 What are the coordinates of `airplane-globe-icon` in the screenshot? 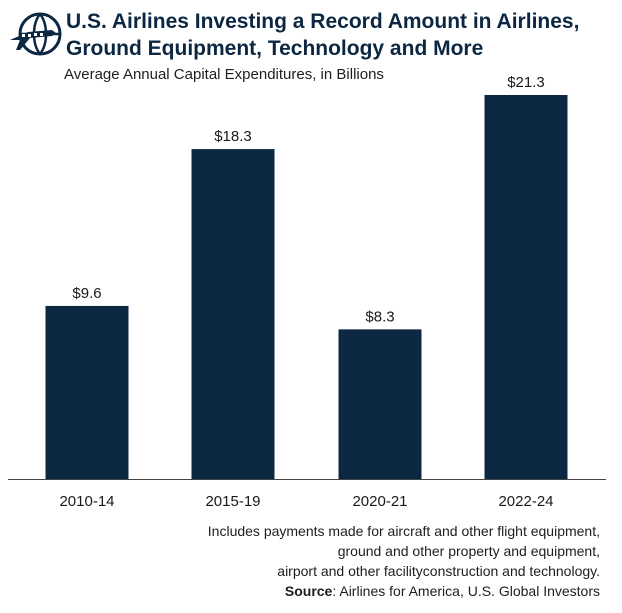 It's located at (36, 34).